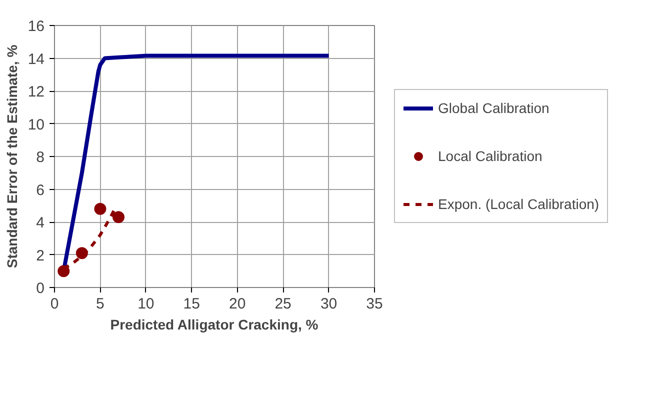  What do you see at coordinates (36, 26) in the screenshot?
I see `y-tick-label: 16` at bounding box center [36, 26].